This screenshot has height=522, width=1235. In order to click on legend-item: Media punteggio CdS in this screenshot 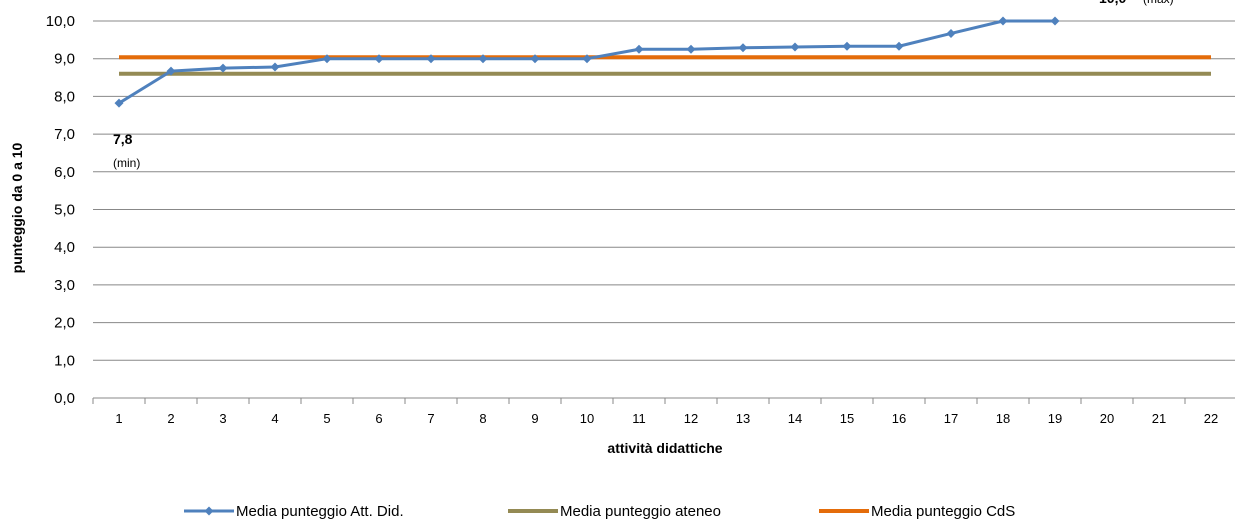, I will do `click(917, 511)`.